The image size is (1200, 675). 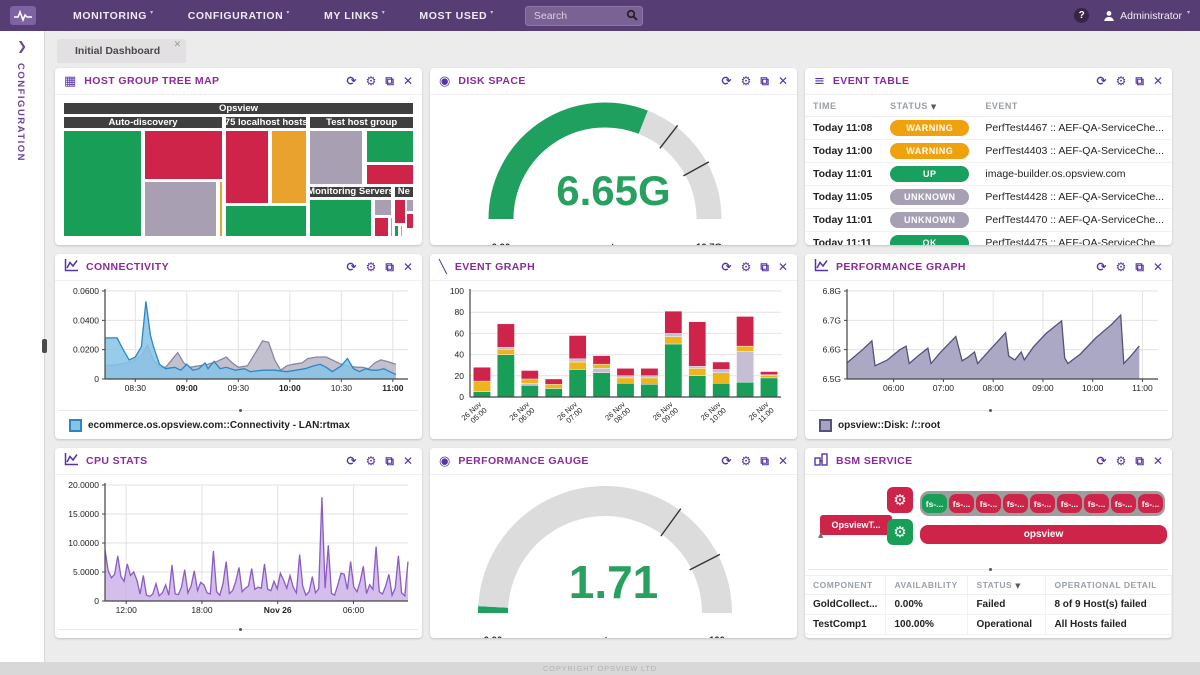 What do you see at coordinates (238, 629) in the screenshot?
I see `cpu-resize-handle` at bounding box center [238, 629].